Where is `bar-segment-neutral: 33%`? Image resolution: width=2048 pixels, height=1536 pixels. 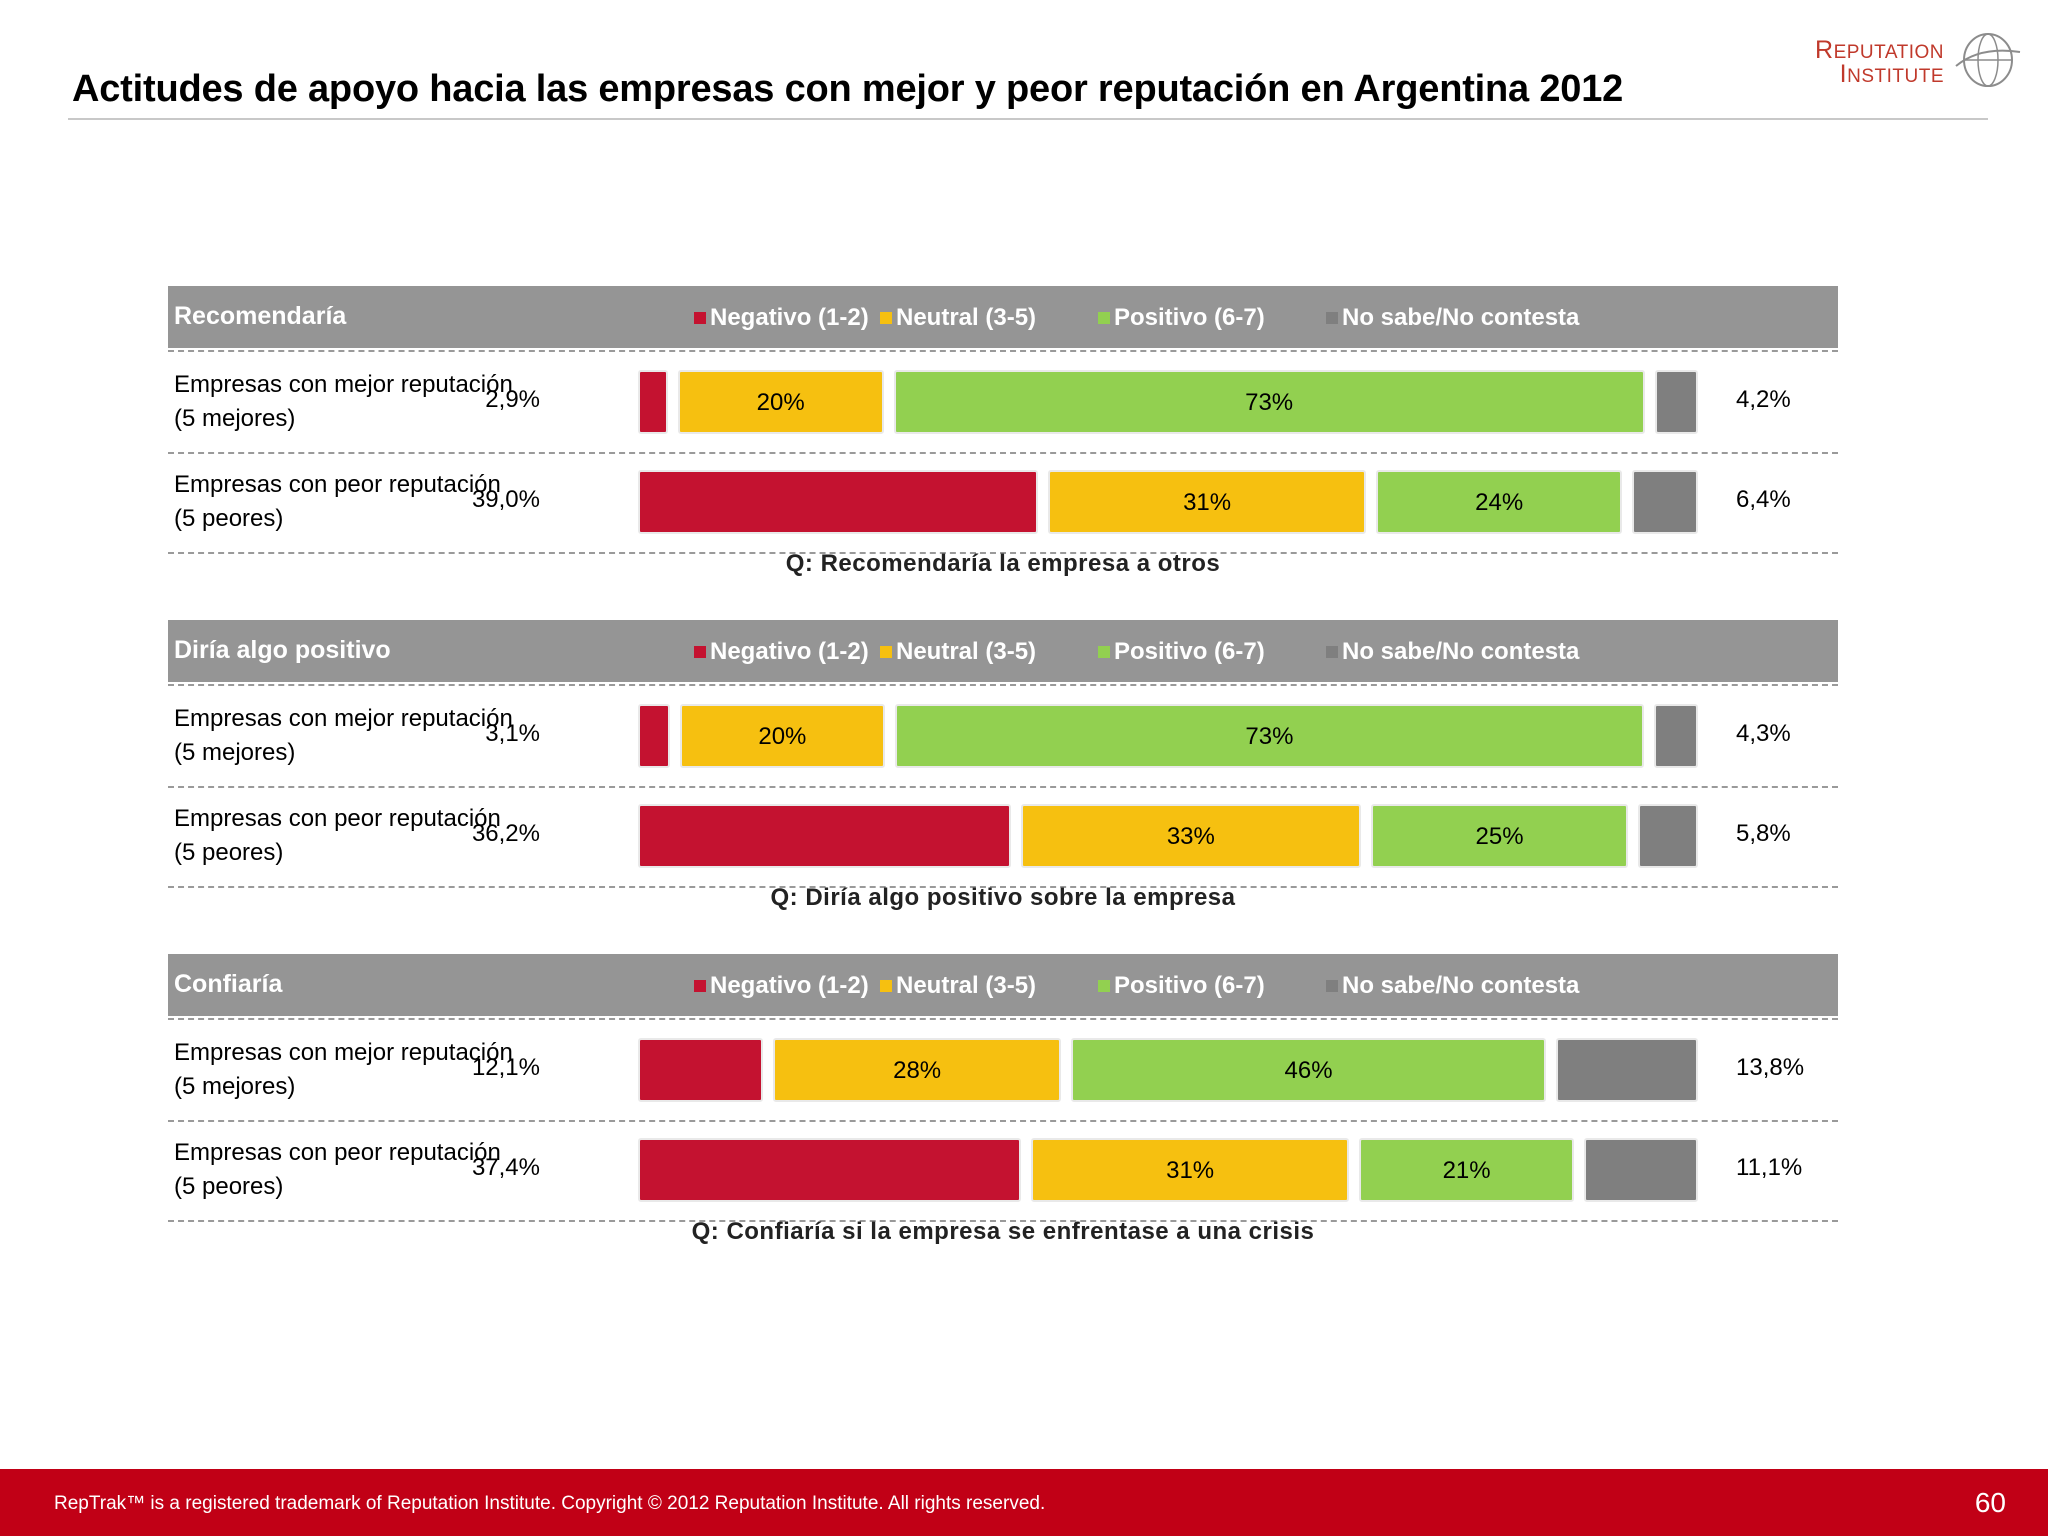 bar-segment-neutral: 33% is located at coordinates (1190, 836).